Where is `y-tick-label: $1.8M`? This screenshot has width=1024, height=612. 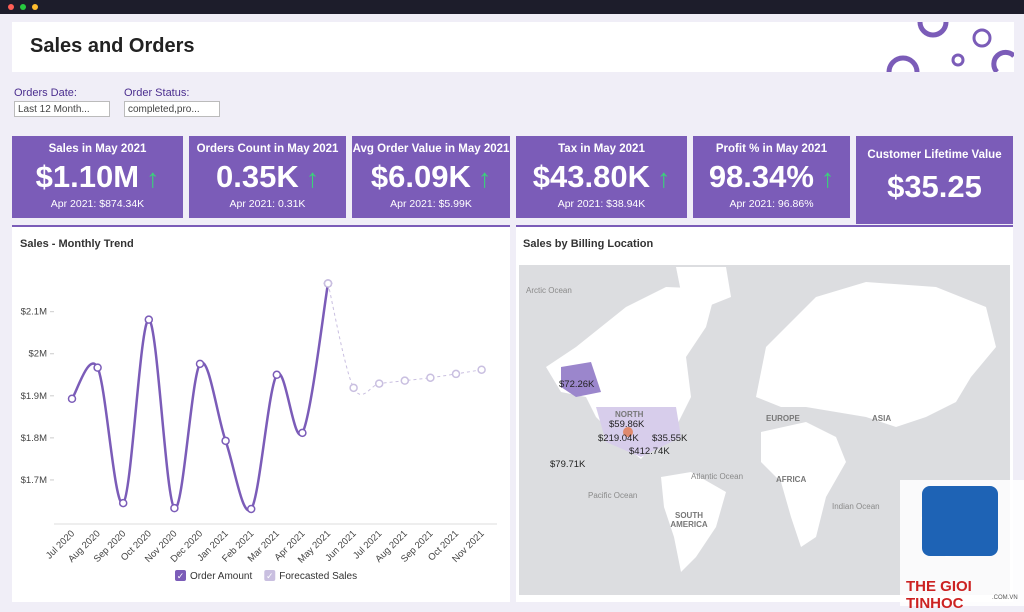
y-tick-label: $1.8M is located at coordinates (34, 438).